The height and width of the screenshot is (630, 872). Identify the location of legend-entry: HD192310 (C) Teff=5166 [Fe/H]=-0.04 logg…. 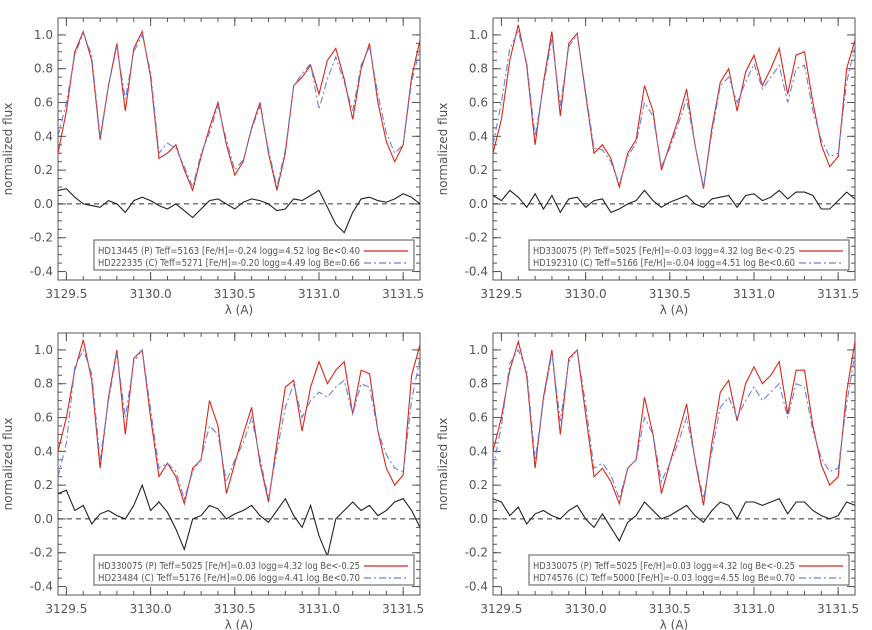
(664, 263).